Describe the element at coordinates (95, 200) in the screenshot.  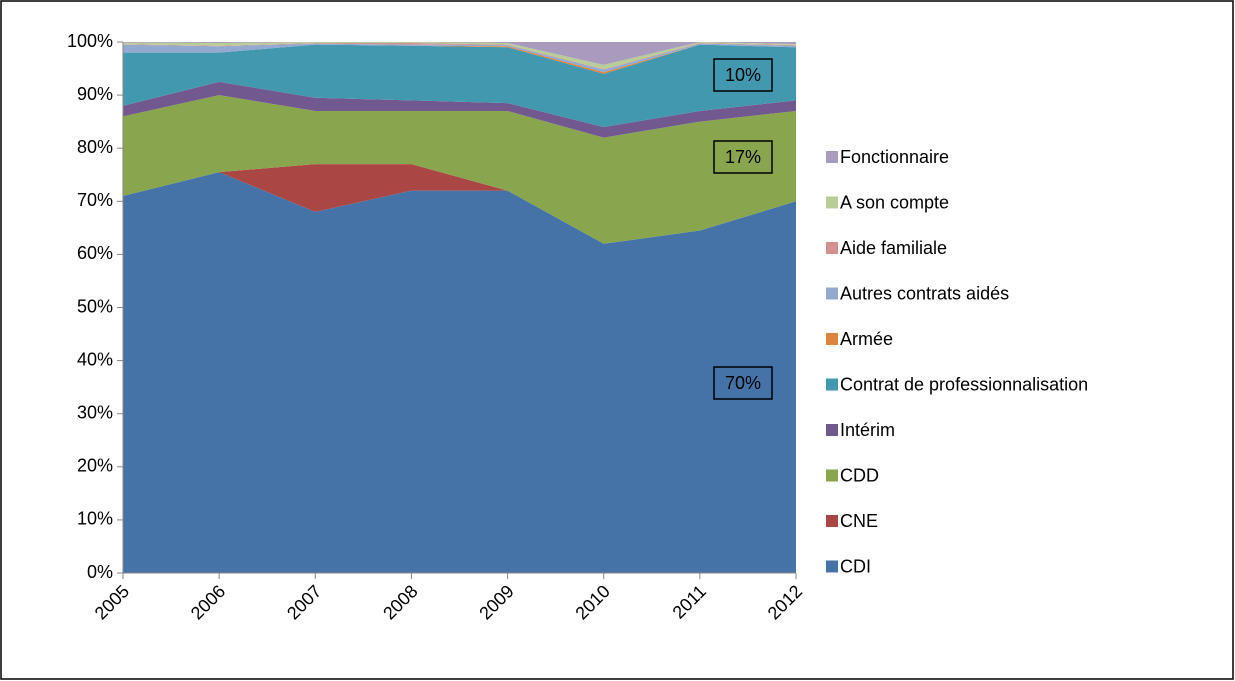
I see `y-tick-label: 70%` at that location.